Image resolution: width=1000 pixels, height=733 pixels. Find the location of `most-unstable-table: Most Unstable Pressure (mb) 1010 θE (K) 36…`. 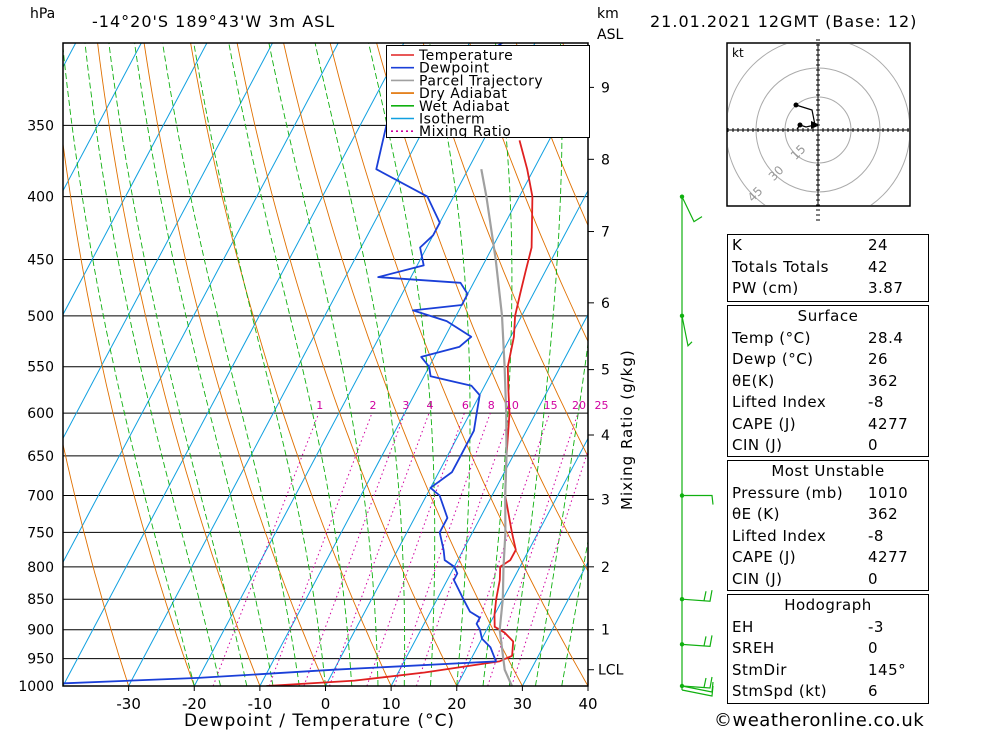

most-unstable-table: Most Unstable Pressure (mb) 1010 θE (K) 36… is located at coordinates (828, 525).